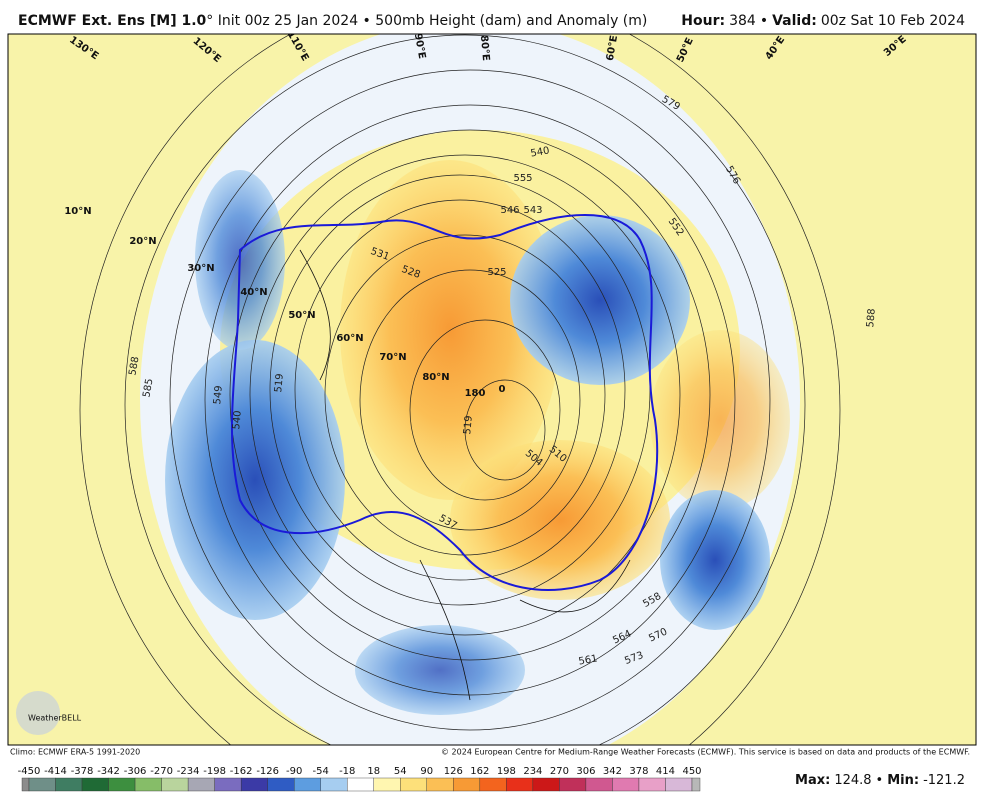 Image resolution: width=984 pixels, height=808 pixels. Describe the element at coordinates (419, 45) in the screenshot. I see `longitude-label: 90°E` at that location.